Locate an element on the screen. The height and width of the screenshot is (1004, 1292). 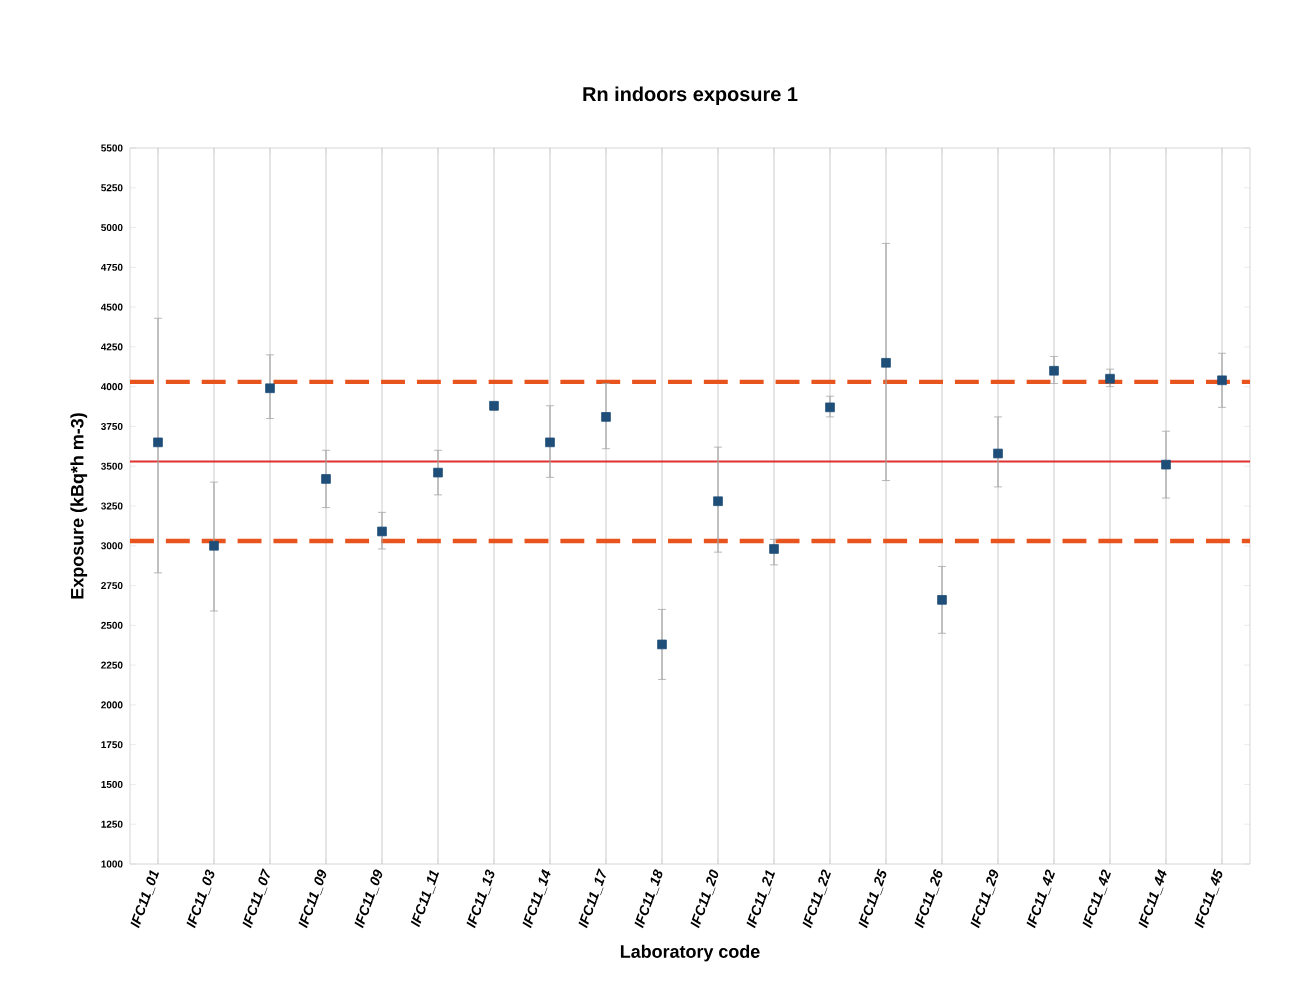
x-axis-title: Laboratory code is located at coordinates (690, 953).